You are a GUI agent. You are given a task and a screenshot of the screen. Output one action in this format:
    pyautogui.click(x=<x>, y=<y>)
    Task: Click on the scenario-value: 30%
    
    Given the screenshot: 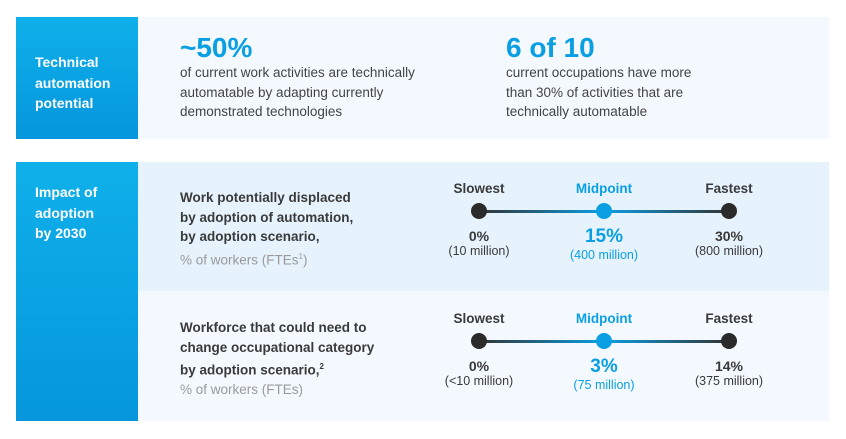 What is the action you would take?
    pyautogui.click(x=729, y=236)
    